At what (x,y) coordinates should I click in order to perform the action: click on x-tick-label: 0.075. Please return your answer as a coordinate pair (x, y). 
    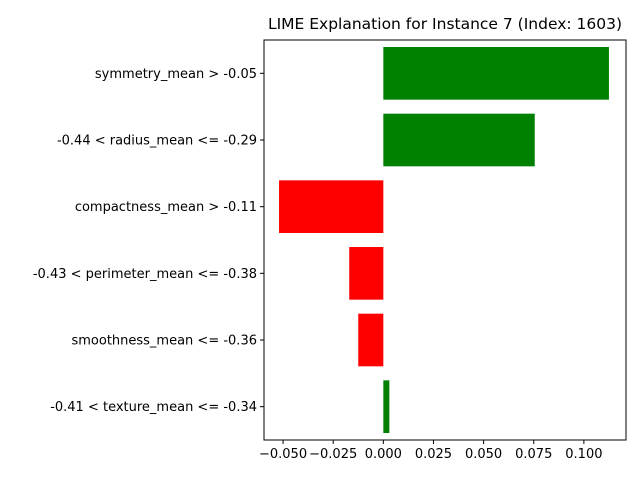
    Looking at the image, I should click on (533, 454).